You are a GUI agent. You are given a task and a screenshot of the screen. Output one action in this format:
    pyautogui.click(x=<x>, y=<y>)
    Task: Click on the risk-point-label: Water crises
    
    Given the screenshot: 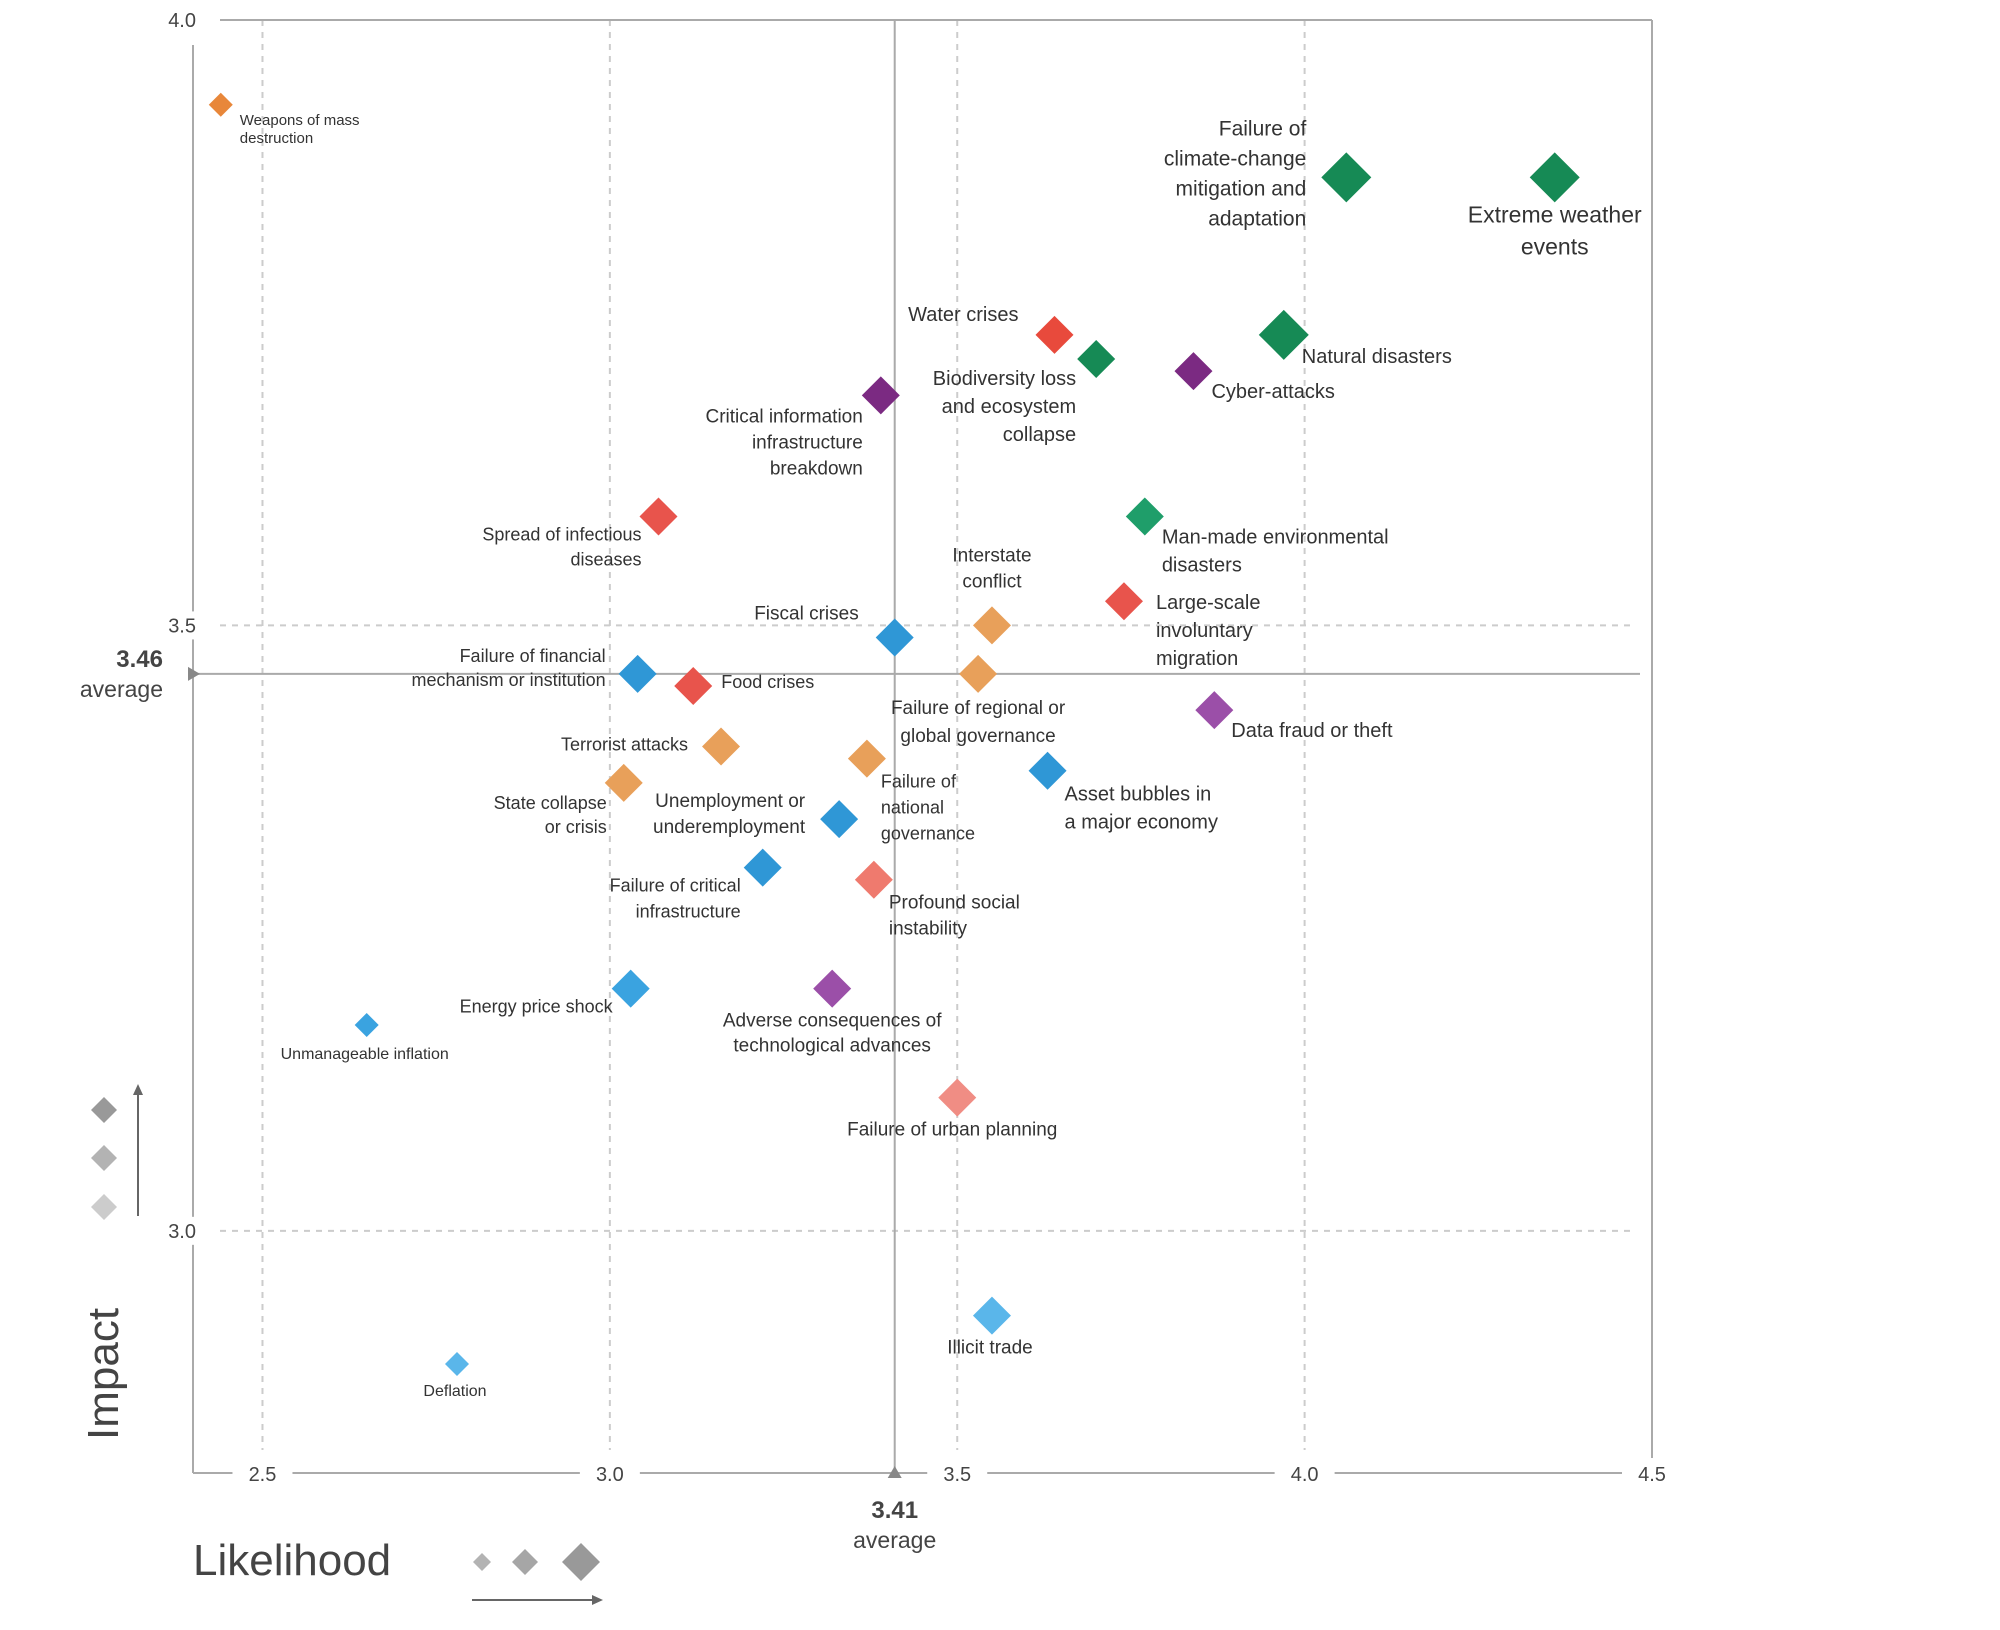 What is the action you would take?
    pyautogui.click(x=963, y=315)
    